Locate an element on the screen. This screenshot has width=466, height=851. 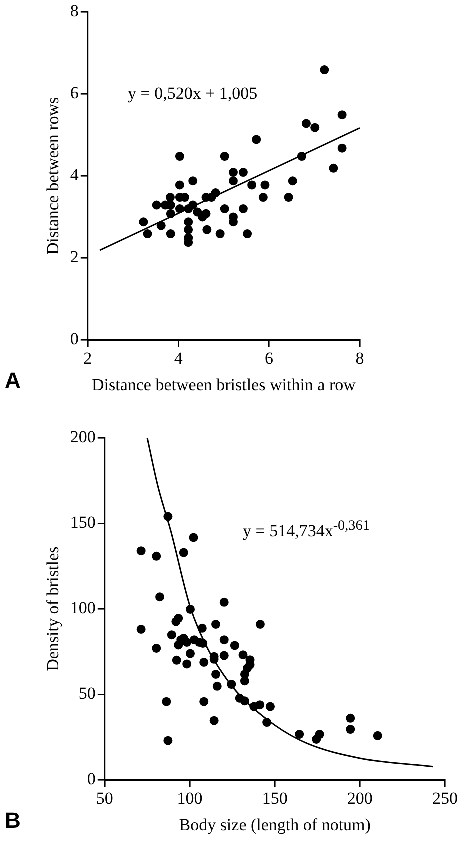
x-axis-title: Body size (length of notum) is located at coordinates (275, 824).